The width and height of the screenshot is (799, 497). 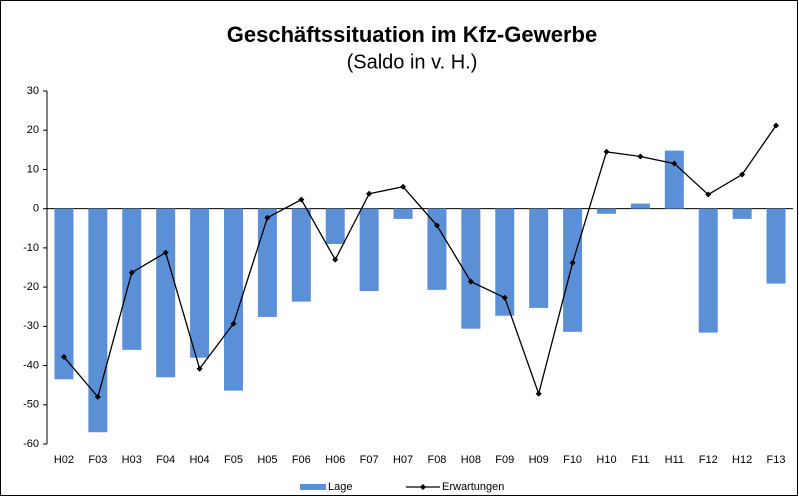 I want to click on legend-marker, so click(x=423, y=487).